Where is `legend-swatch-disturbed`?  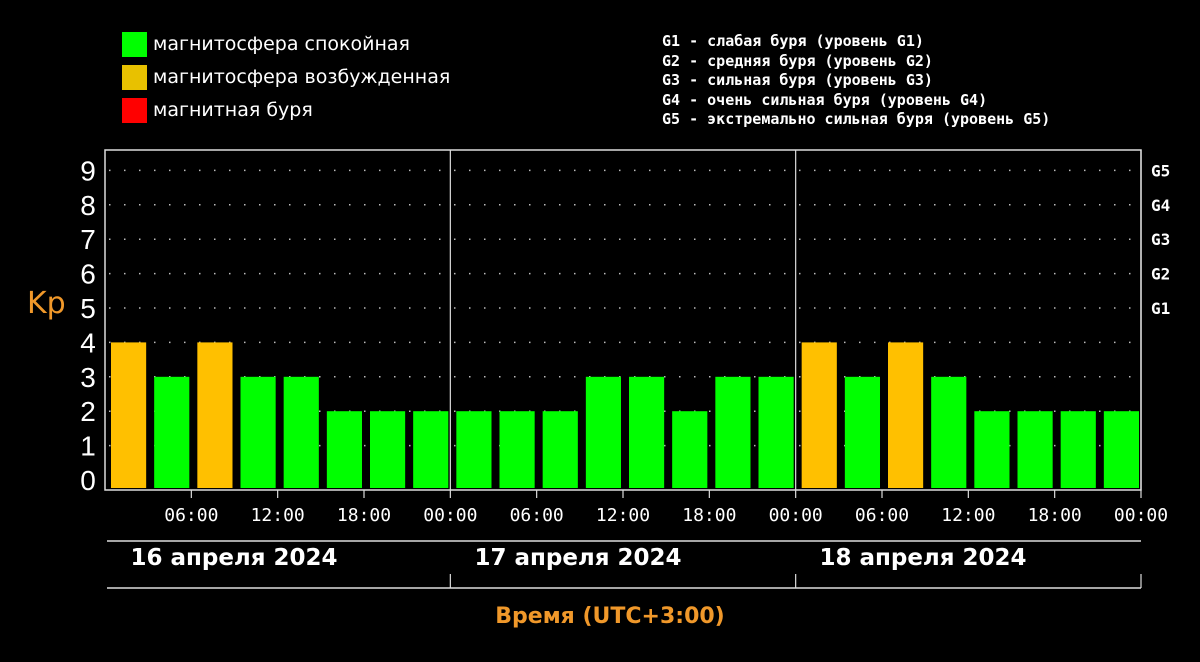 legend-swatch-disturbed is located at coordinates (134, 77).